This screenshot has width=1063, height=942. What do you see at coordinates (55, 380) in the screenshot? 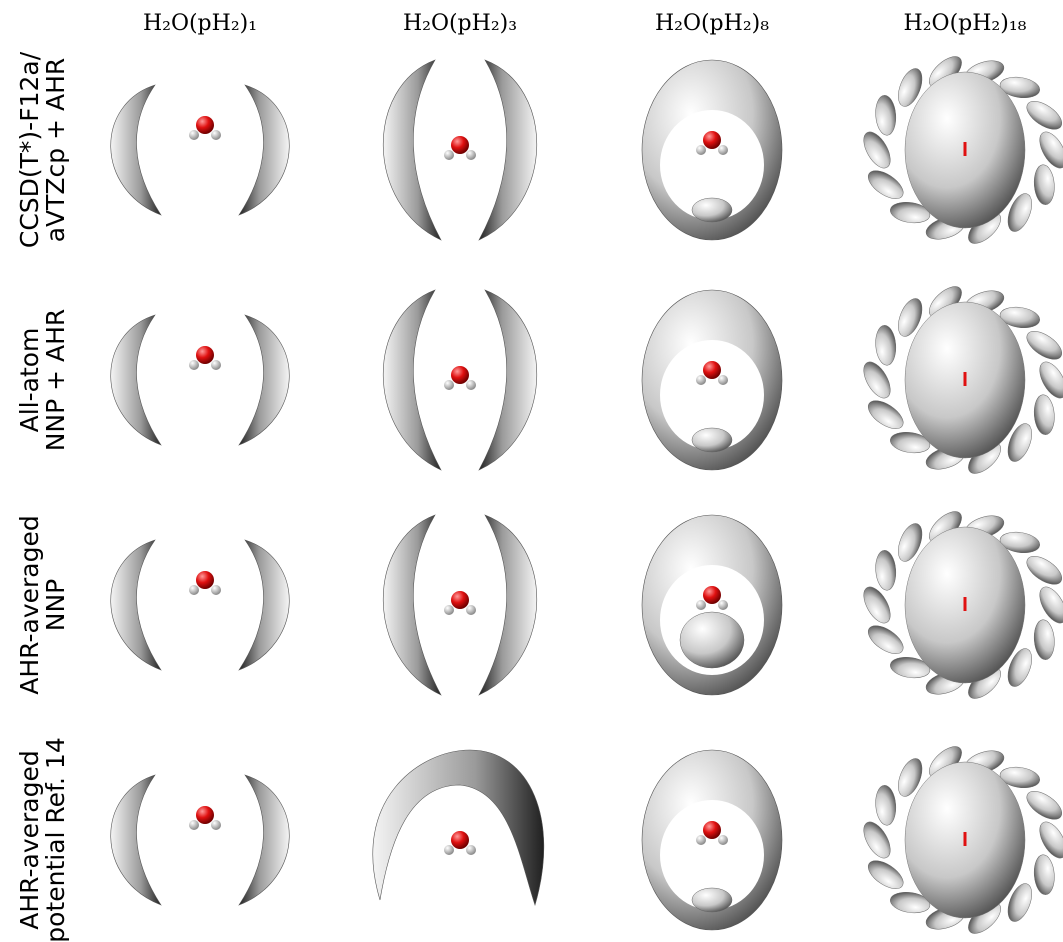
I see `row-label: NNP + AHR` at bounding box center [55, 380].